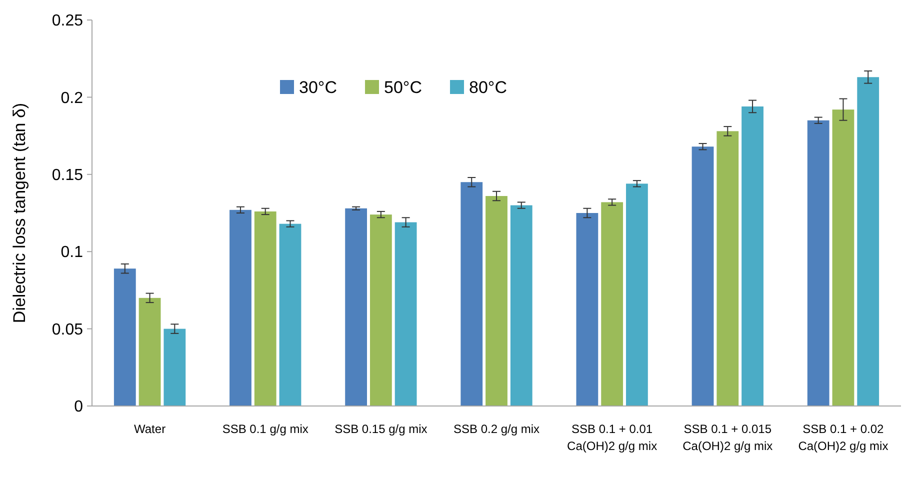 This screenshot has height=480, width=909. I want to click on y-tick-label: 0.05, so click(68, 329).